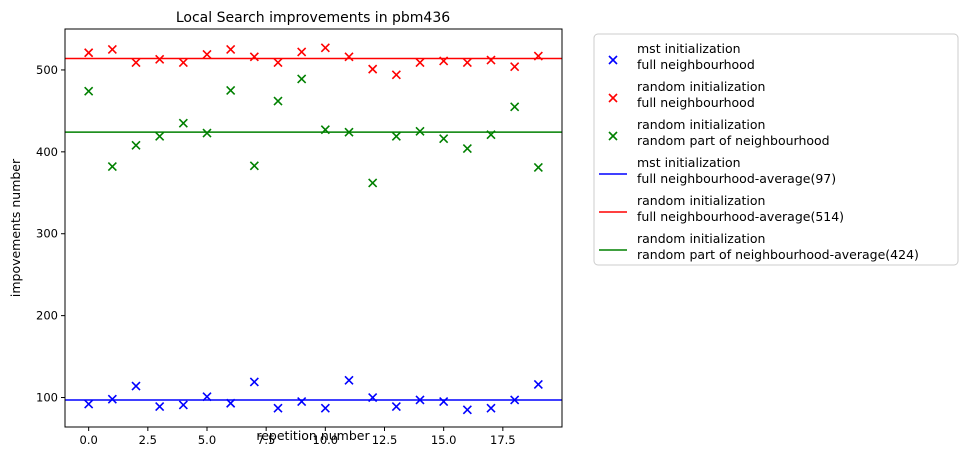 The height and width of the screenshot is (453, 967). Describe the element at coordinates (47, 398) in the screenshot. I see `y-tick-label: 100` at that location.